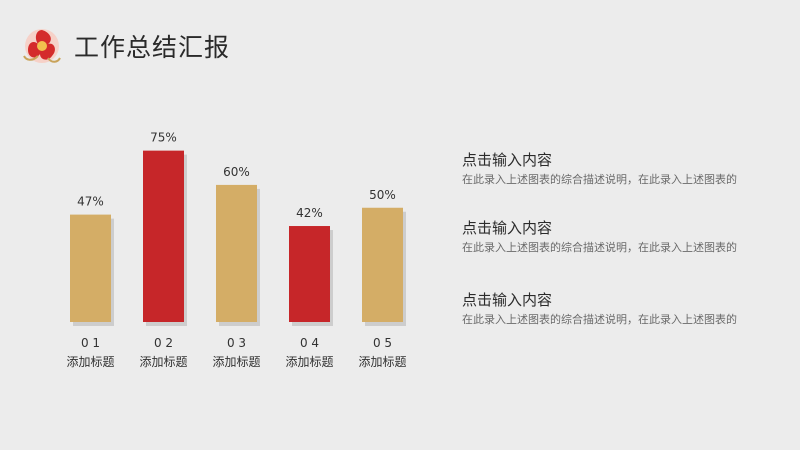 Image resolution: width=800 pixels, height=450 pixels. Describe the element at coordinates (622, 236) in the screenshot. I see `description-block-2: 点击输入内容 在此录入上述图表的综合描述说明，在此录入上述图表的` at that location.